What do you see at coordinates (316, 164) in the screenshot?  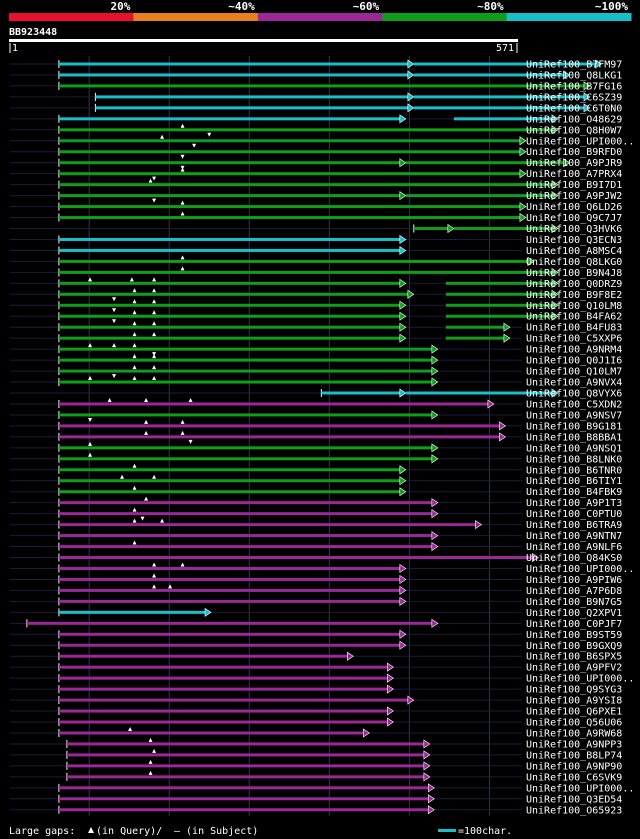 I see `hit-row: UniRef100_A9PJR9` at bounding box center [316, 164].